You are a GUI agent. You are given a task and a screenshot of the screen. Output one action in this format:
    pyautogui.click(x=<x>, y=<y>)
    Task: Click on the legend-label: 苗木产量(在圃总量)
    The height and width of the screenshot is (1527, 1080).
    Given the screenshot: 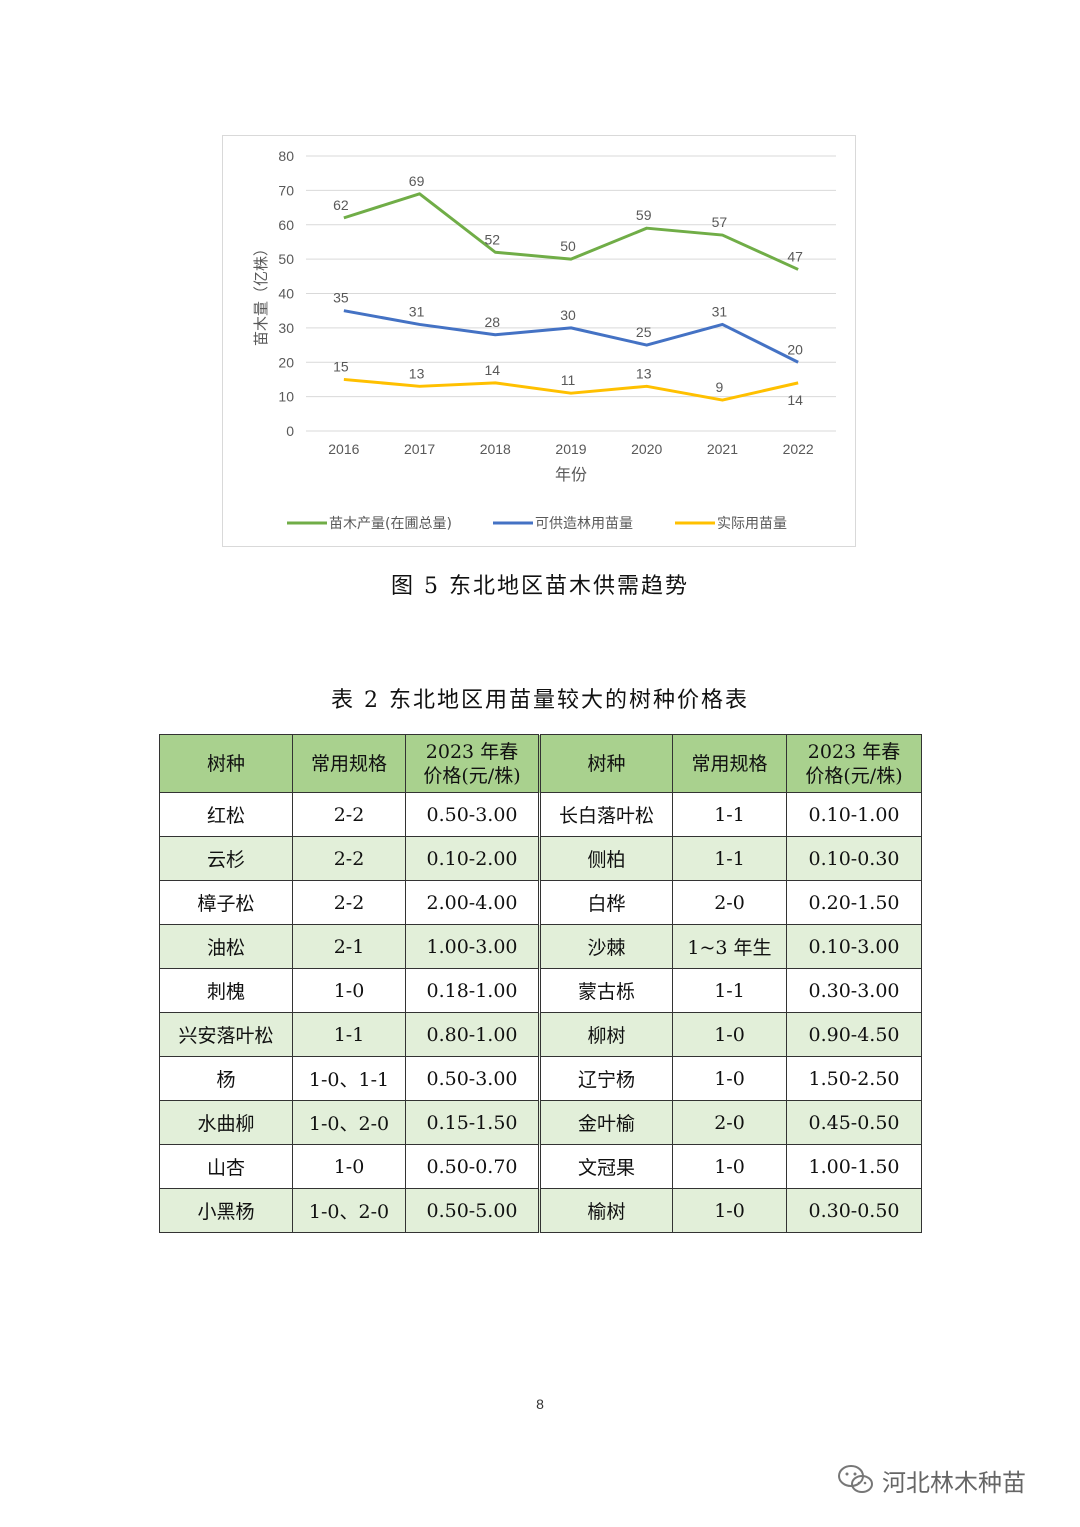 What is the action you would take?
    pyautogui.click(x=390, y=524)
    